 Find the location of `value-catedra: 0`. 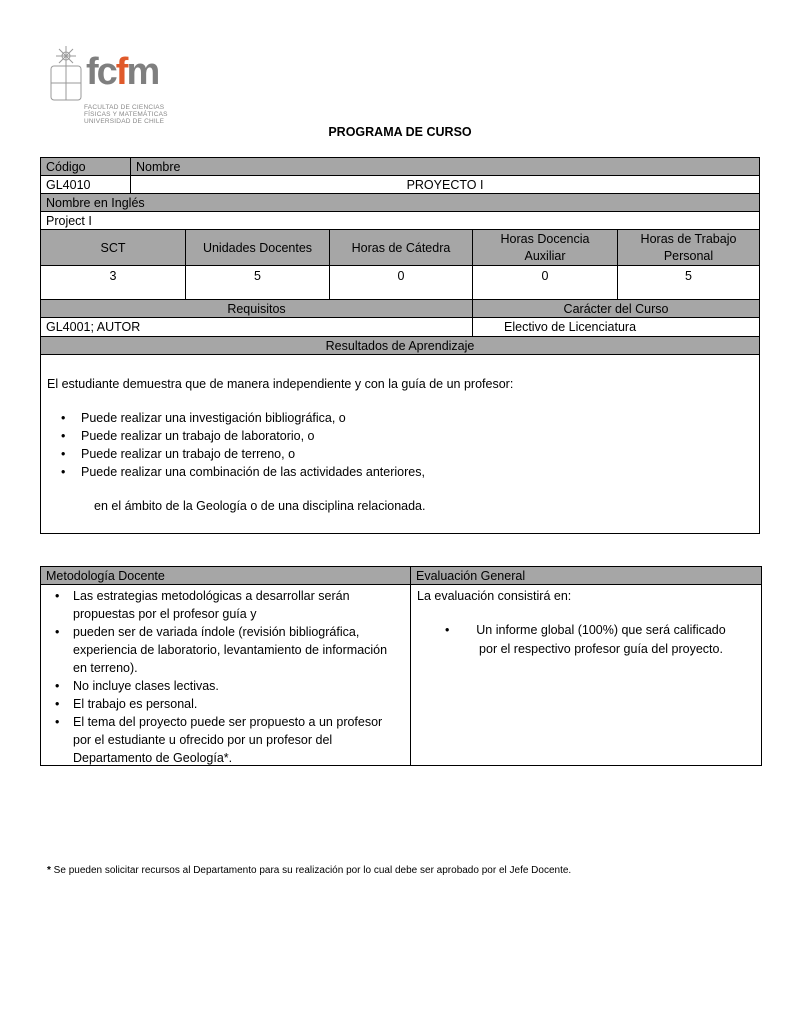

value-catedra: 0 is located at coordinates (401, 282).